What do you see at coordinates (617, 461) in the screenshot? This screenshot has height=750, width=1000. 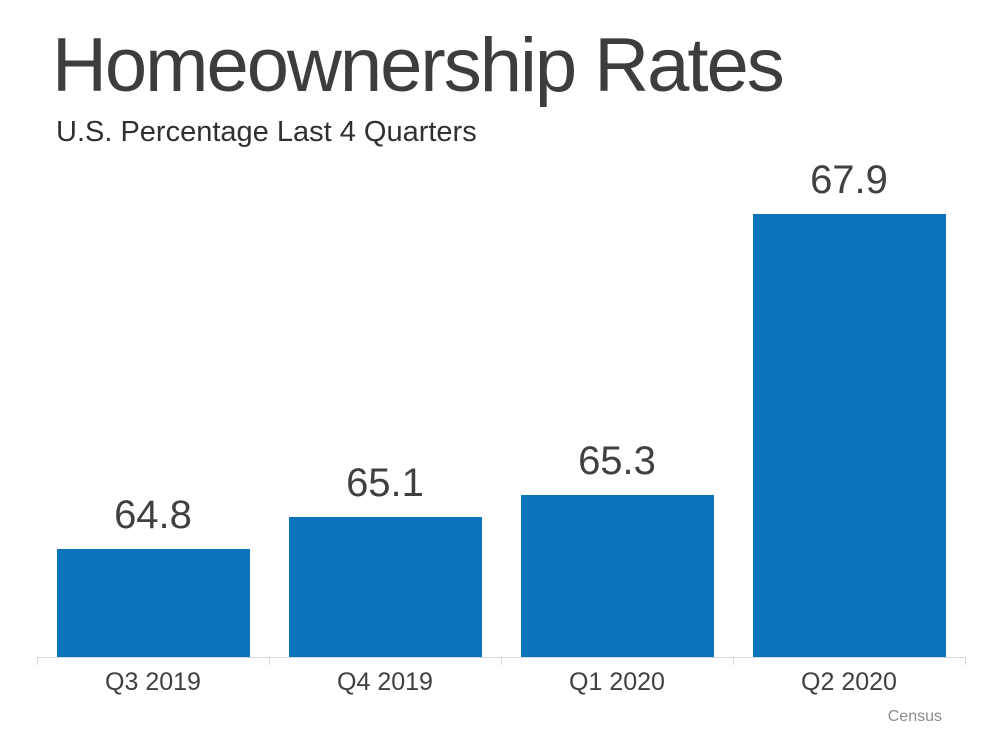 I see `value-label-q1-2020: 65.3` at bounding box center [617, 461].